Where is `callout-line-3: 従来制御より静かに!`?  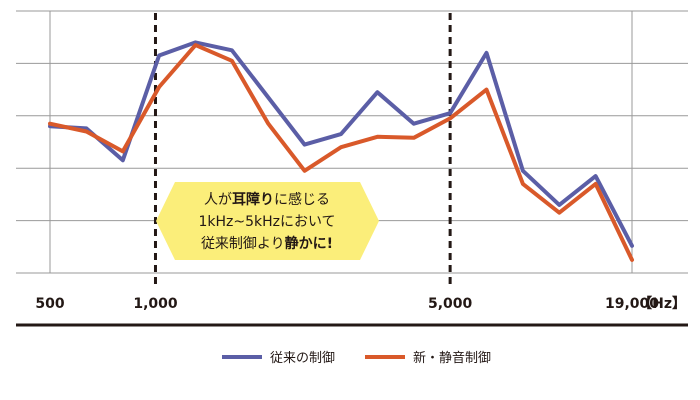 callout-line-3: 従来制御より静かに! is located at coordinates (267, 243).